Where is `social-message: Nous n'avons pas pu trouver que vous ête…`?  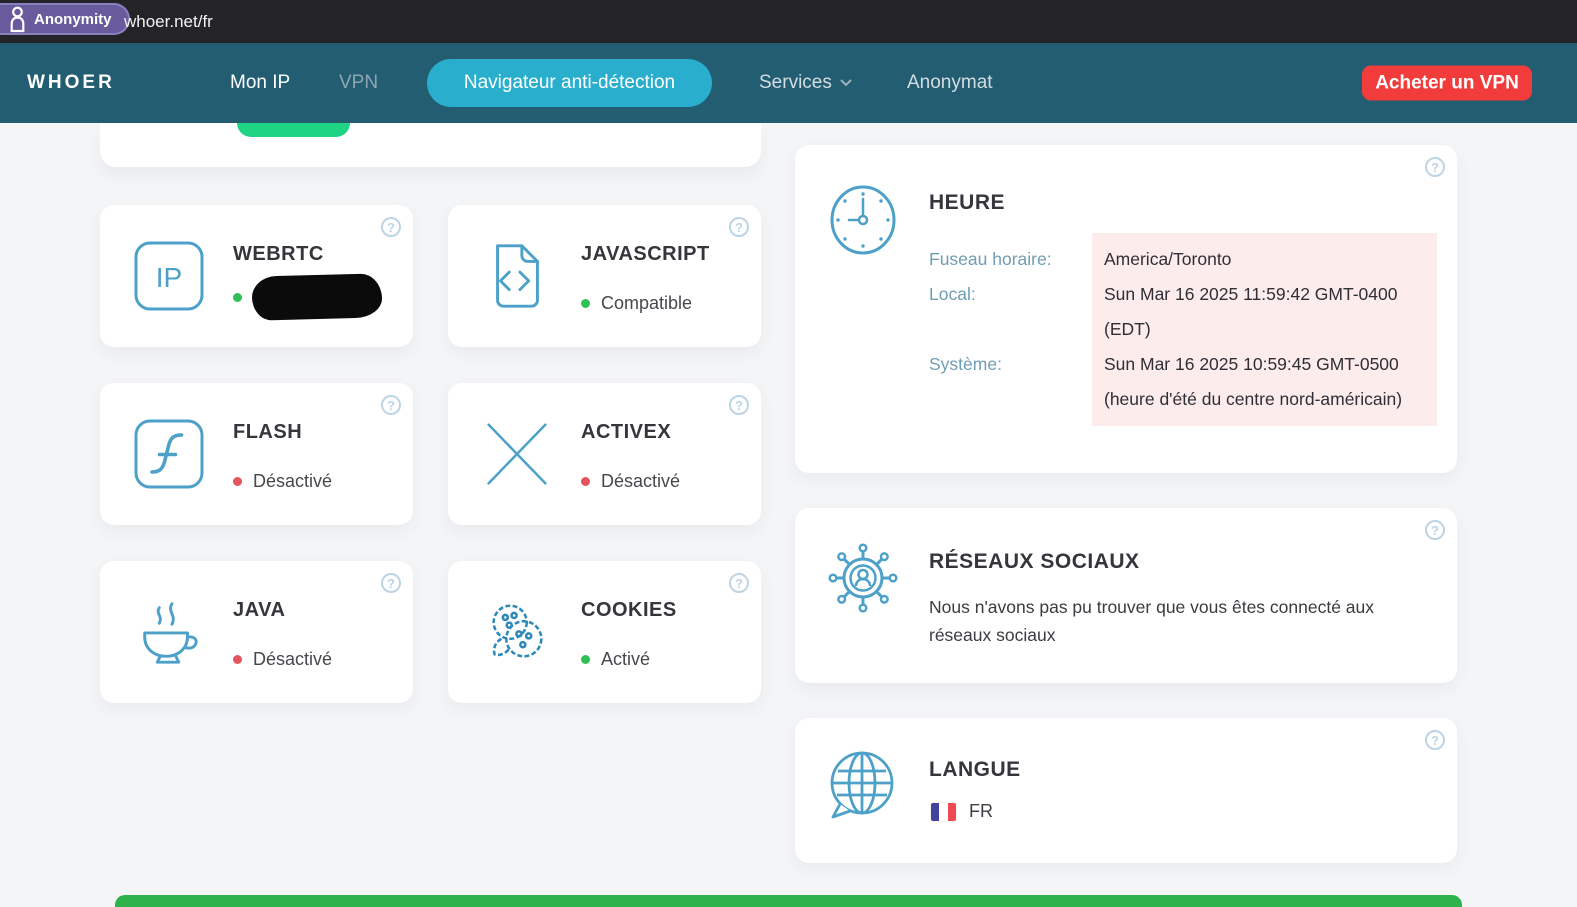
social-message: Nous n'avons pas pu trouver que vous ête… is located at coordinates (1152, 621).